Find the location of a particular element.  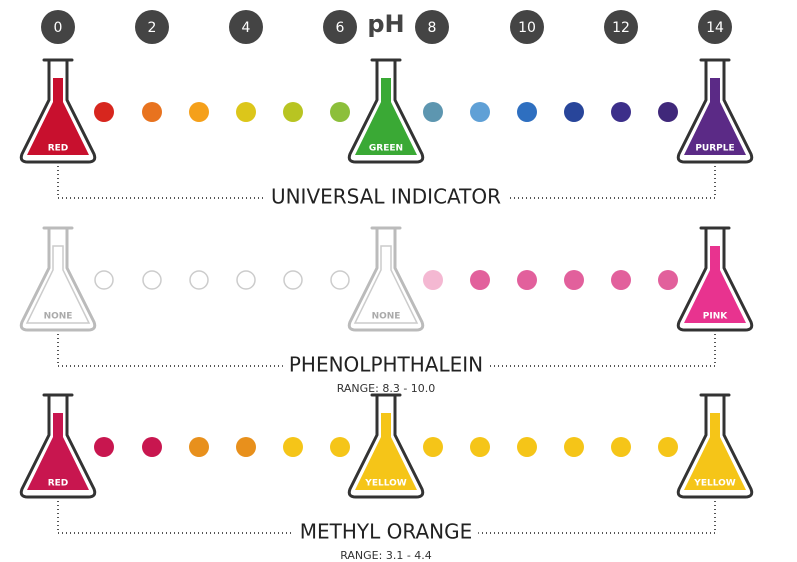

ph-tick: 10 is located at coordinates (527, 28).